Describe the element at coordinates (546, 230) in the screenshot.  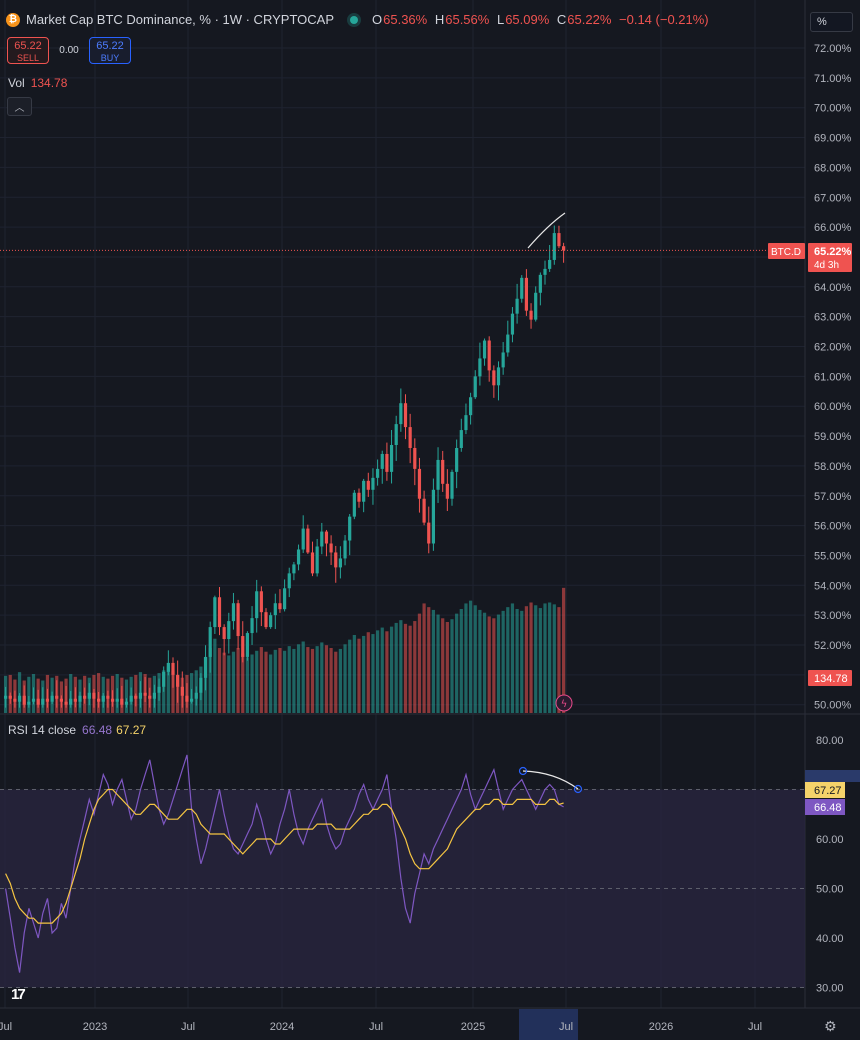
I see `drawn-trendline` at that location.